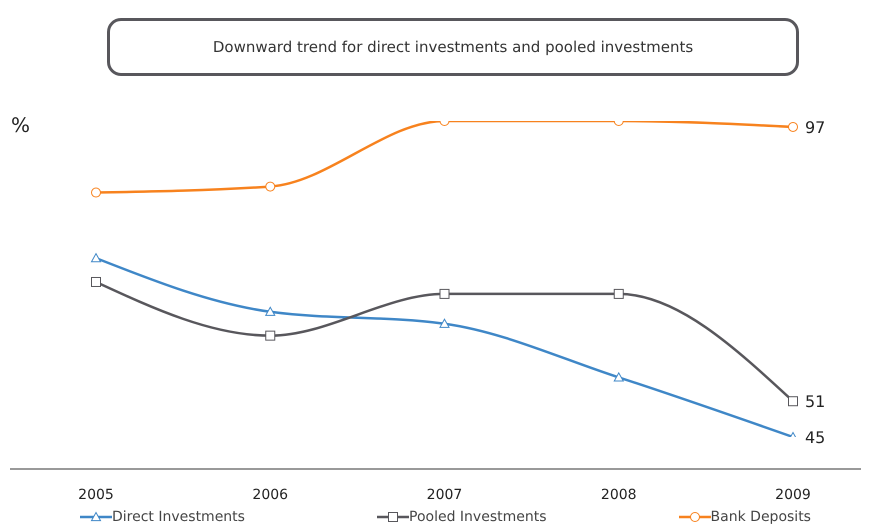 The image size is (869, 531). Describe the element at coordinates (815, 402) in the screenshot. I see `data-label: 51` at that location.